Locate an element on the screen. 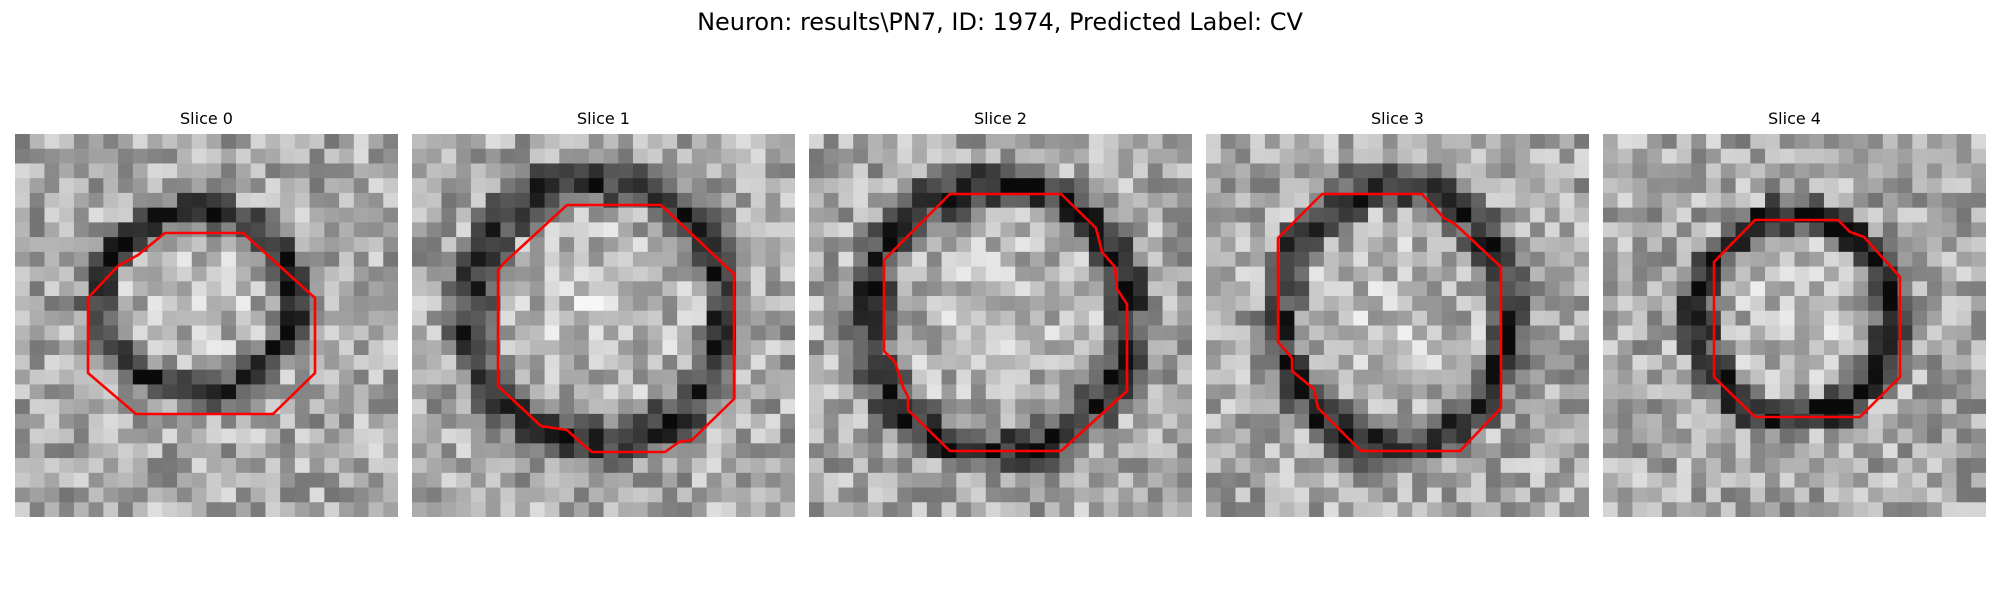 The image size is (2000, 600). slice-title-0: Slice 0 is located at coordinates (206, 118).